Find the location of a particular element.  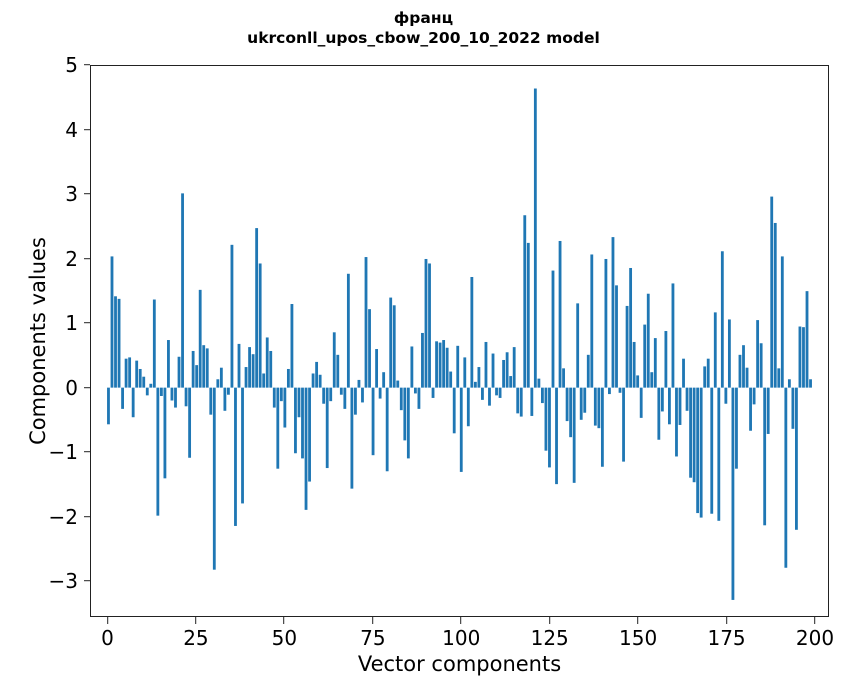

y-tick-label: 0 is located at coordinates (71, 387).